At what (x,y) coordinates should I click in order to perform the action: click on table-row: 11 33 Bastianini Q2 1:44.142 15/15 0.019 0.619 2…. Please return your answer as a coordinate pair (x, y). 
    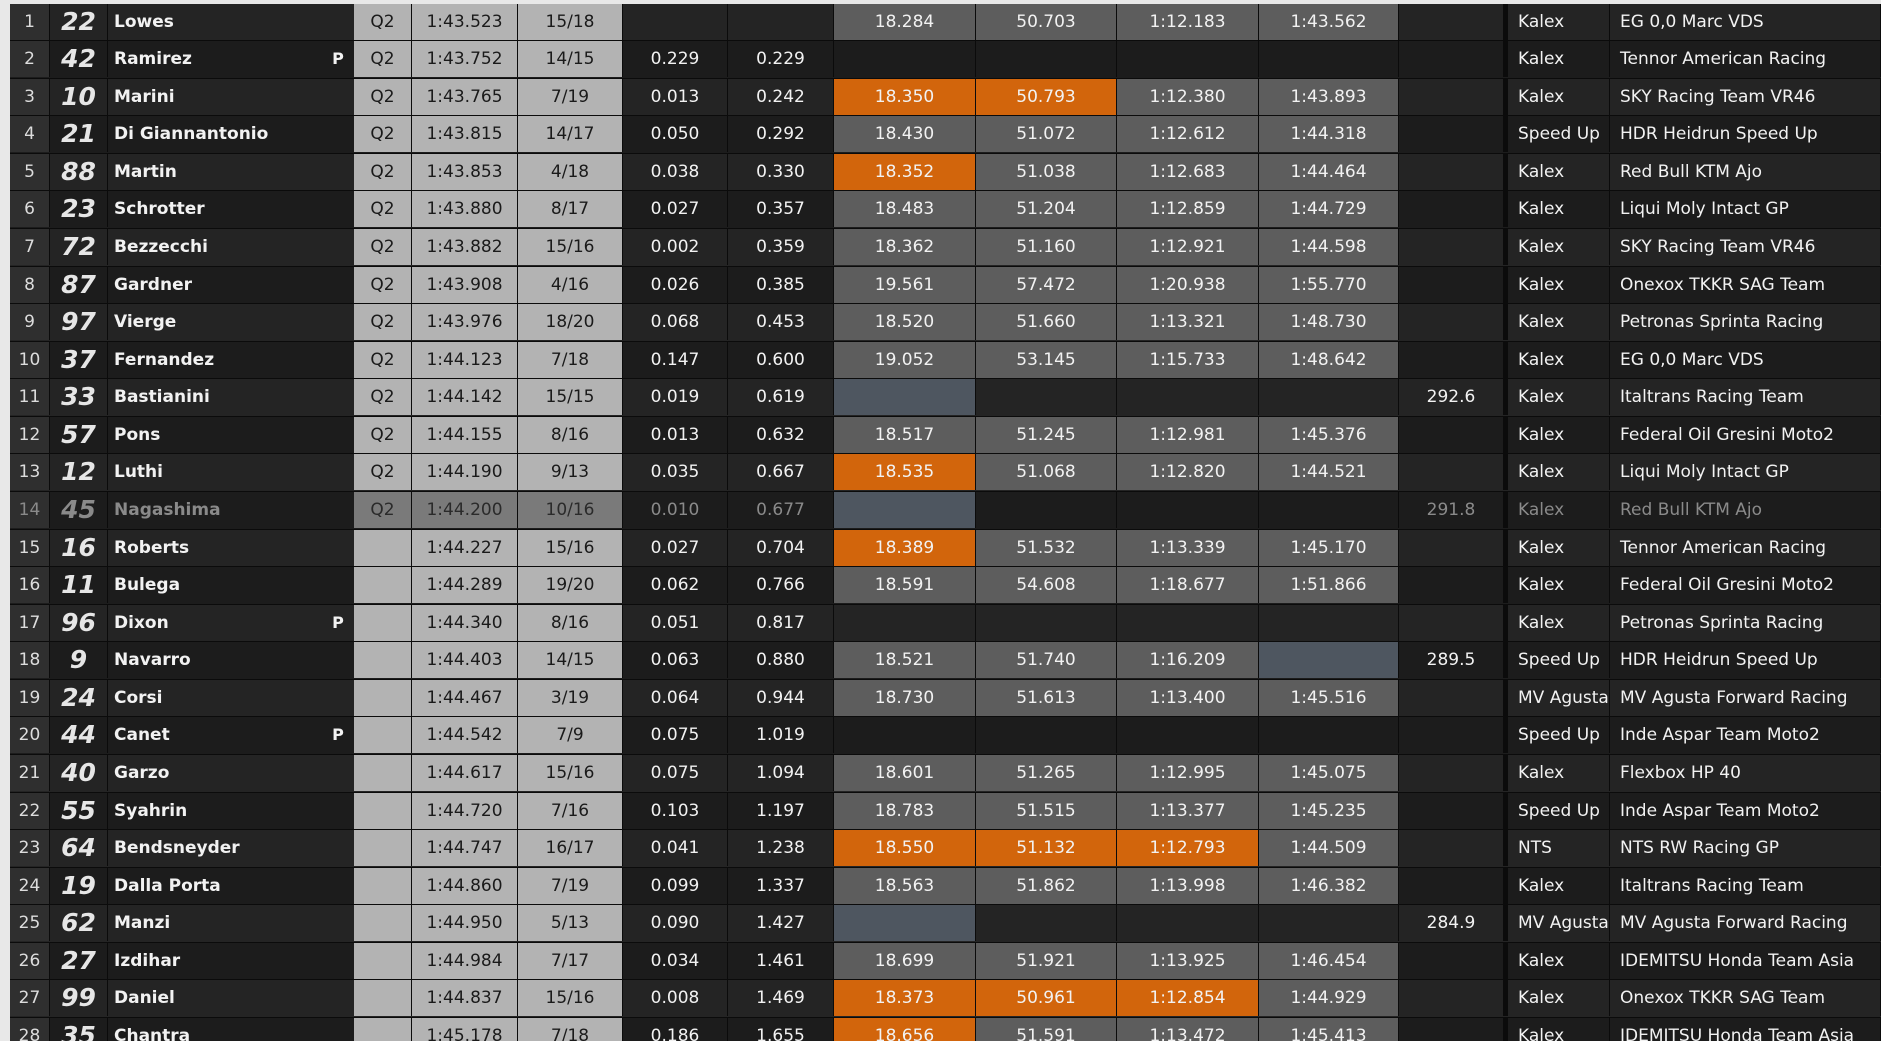
    Looking at the image, I should click on (945, 398).